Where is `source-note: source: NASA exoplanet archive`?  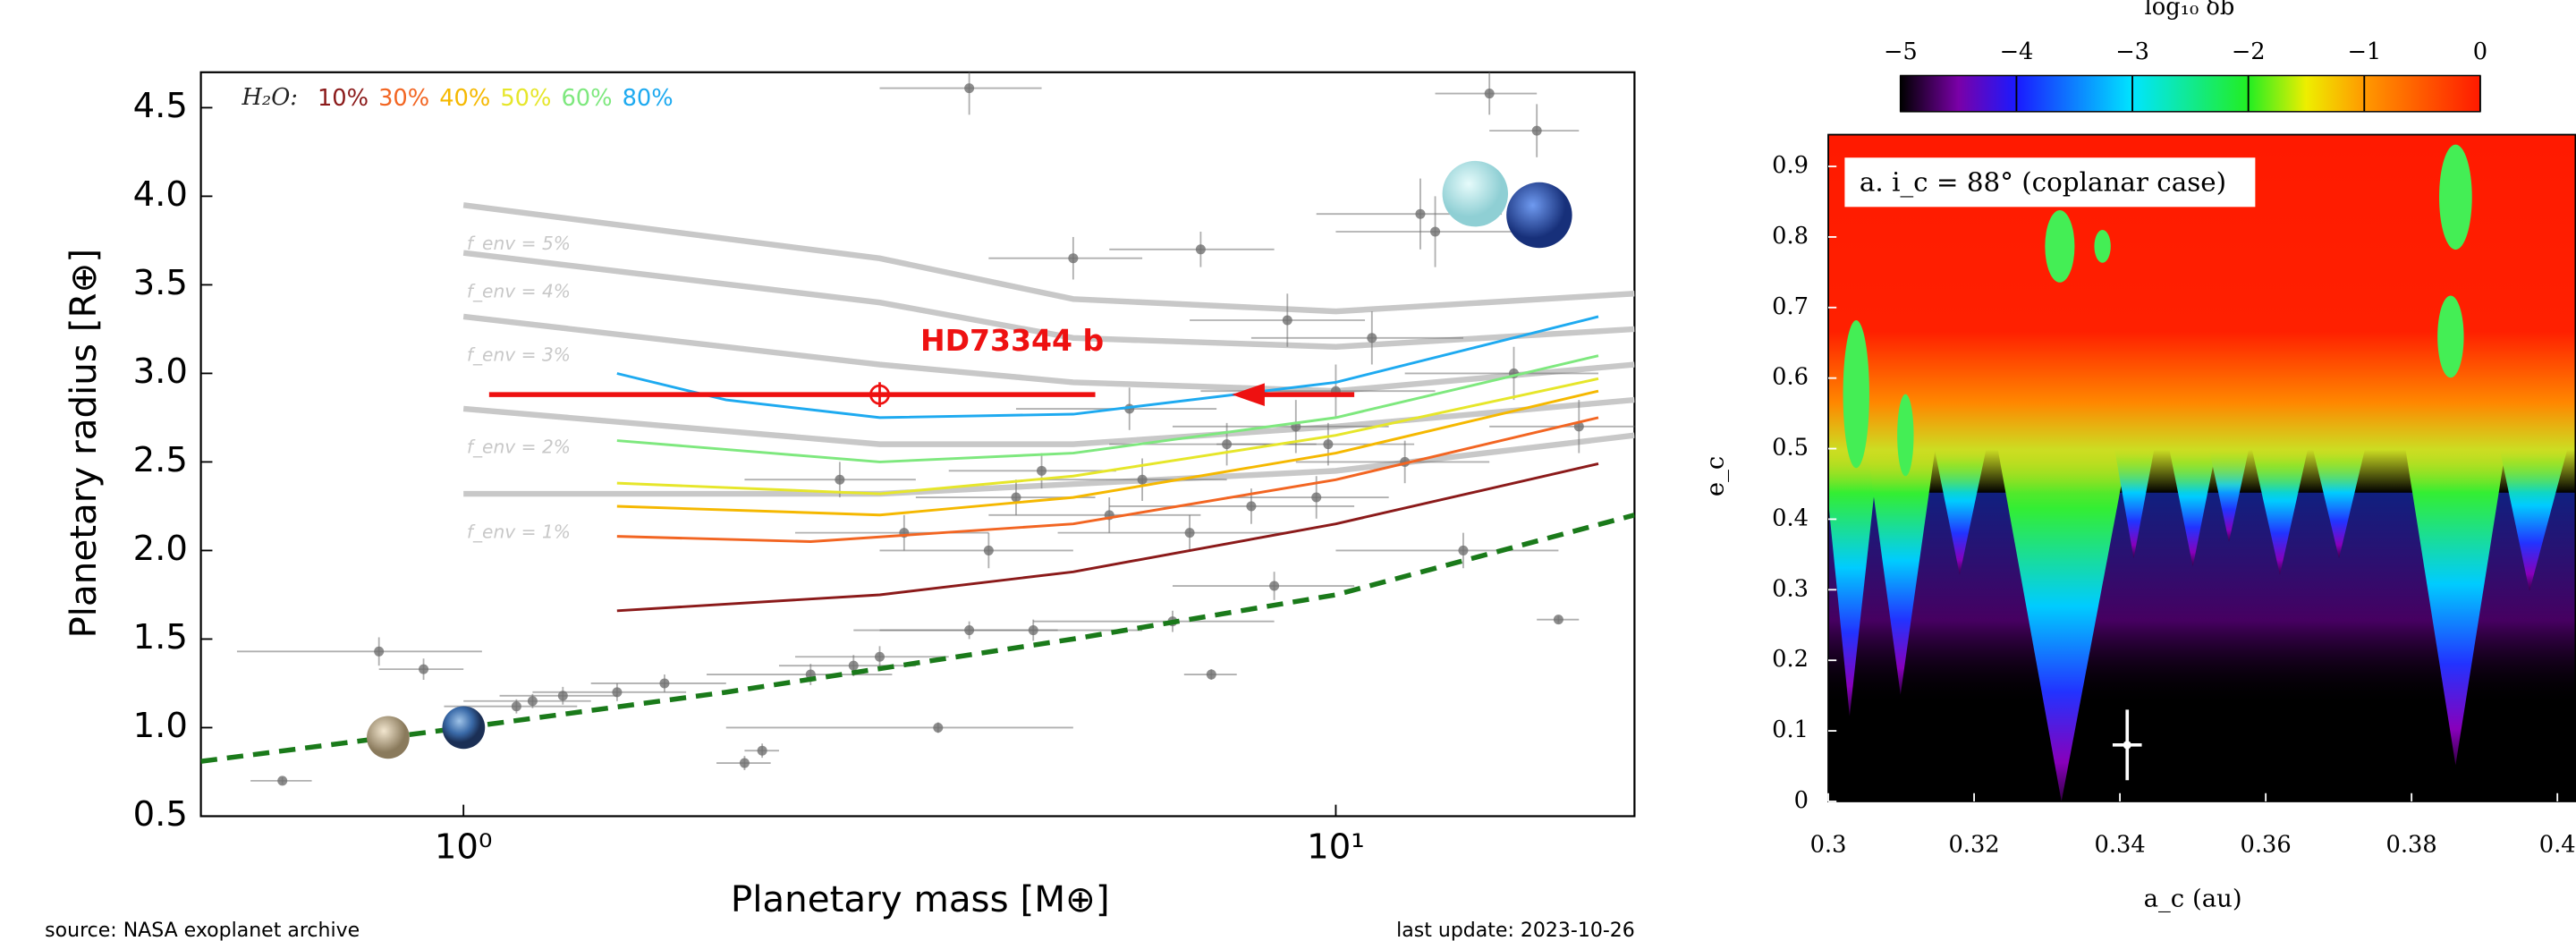 source-note: source: NASA exoplanet archive is located at coordinates (202, 931).